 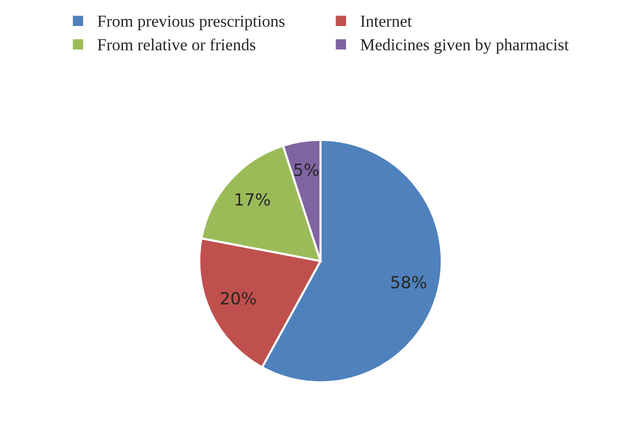 I want to click on data-label: 5%, so click(x=306, y=169).